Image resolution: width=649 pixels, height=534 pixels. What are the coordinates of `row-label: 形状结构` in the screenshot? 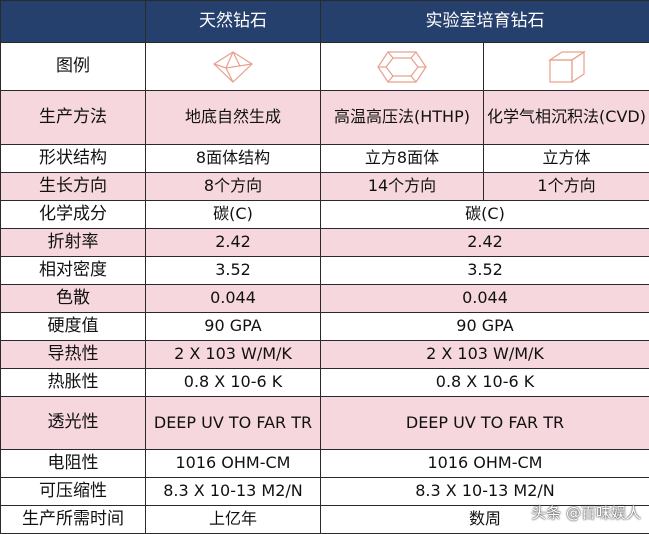 It's located at (73, 159).